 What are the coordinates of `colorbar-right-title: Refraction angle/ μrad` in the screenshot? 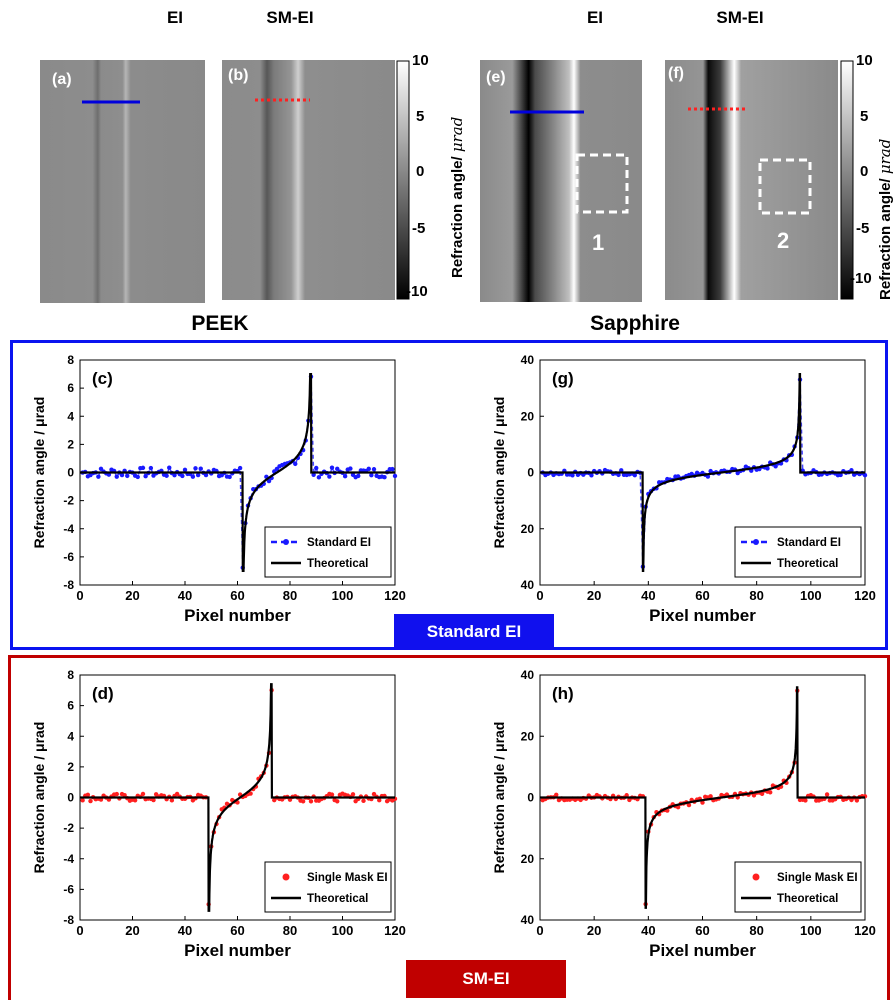 It's located at (885, 219).